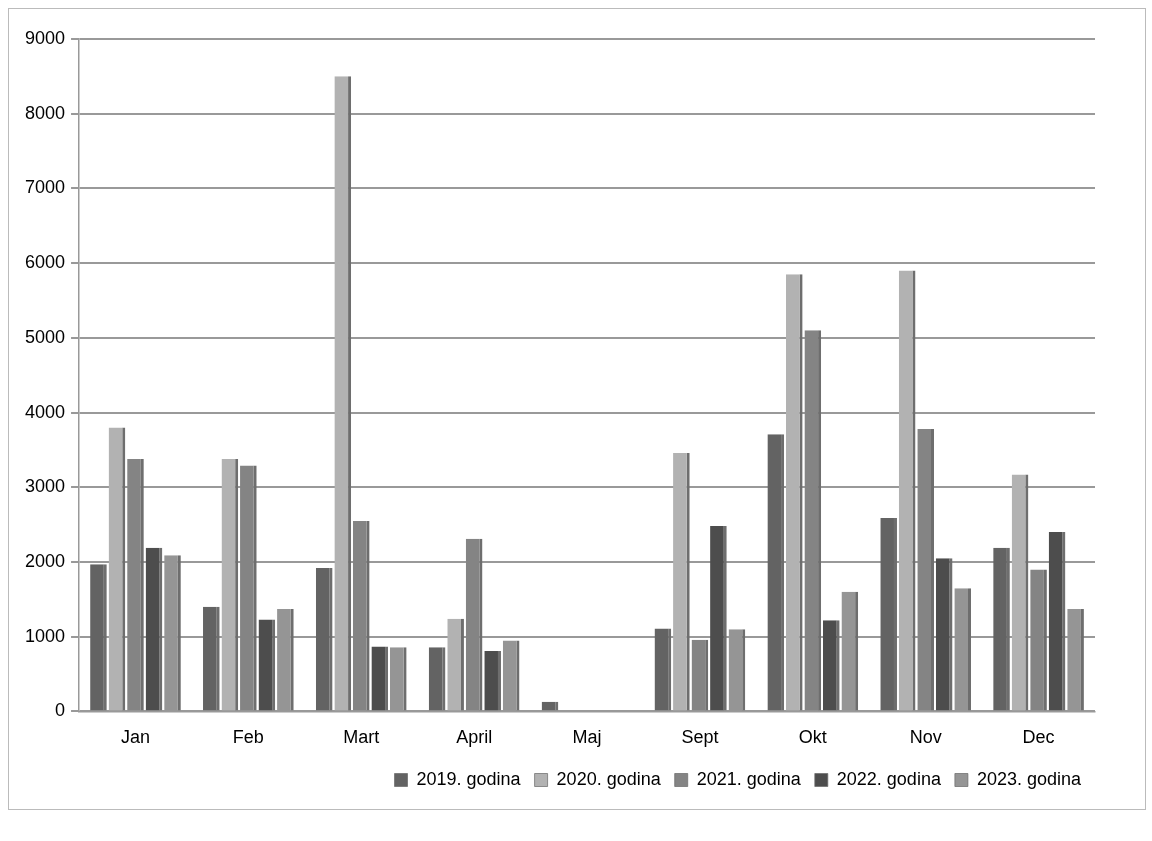 The height and width of the screenshot is (841, 1152). What do you see at coordinates (474, 737) in the screenshot?
I see `x-tick-label: April` at bounding box center [474, 737].